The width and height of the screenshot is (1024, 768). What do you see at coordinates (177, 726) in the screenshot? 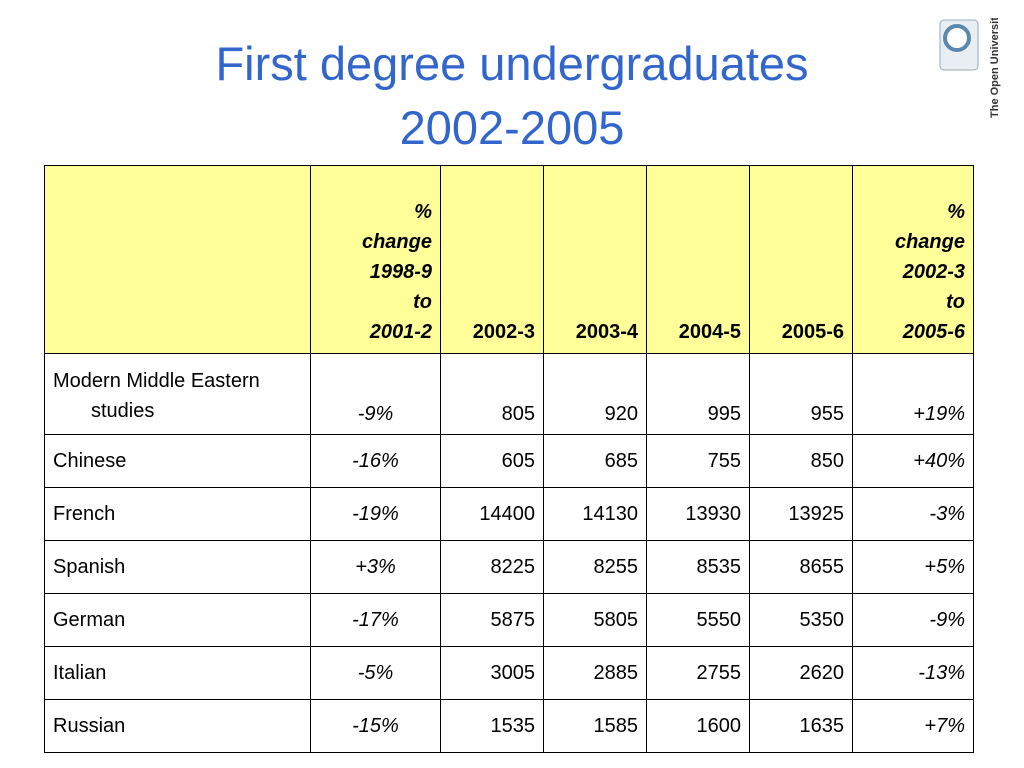
I see `table-cell: Russian` at bounding box center [177, 726].